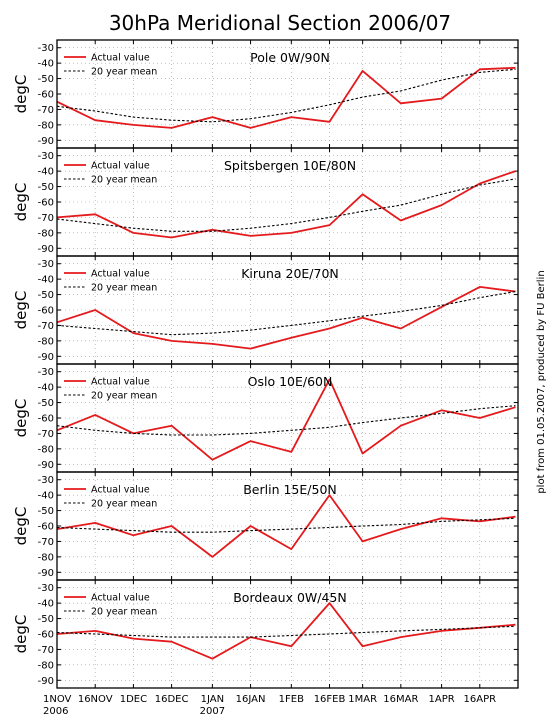 The height and width of the screenshot is (725, 555). What do you see at coordinates (441, 699) in the screenshot?
I see `x-tick-label: 1APR` at bounding box center [441, 699].